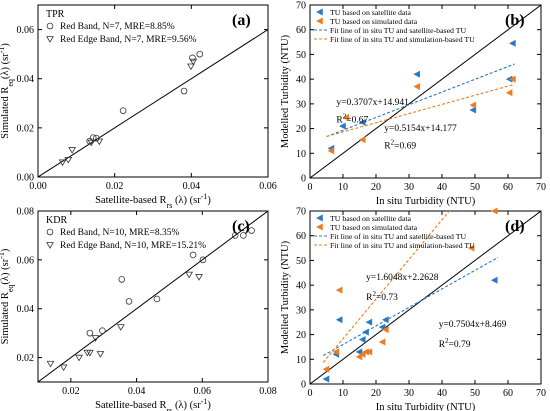 This screenshot has width=550, height=411. Describe the element at coordinates (343, 187) in the screenshot. I see `x-tick-label: 10` at that location.